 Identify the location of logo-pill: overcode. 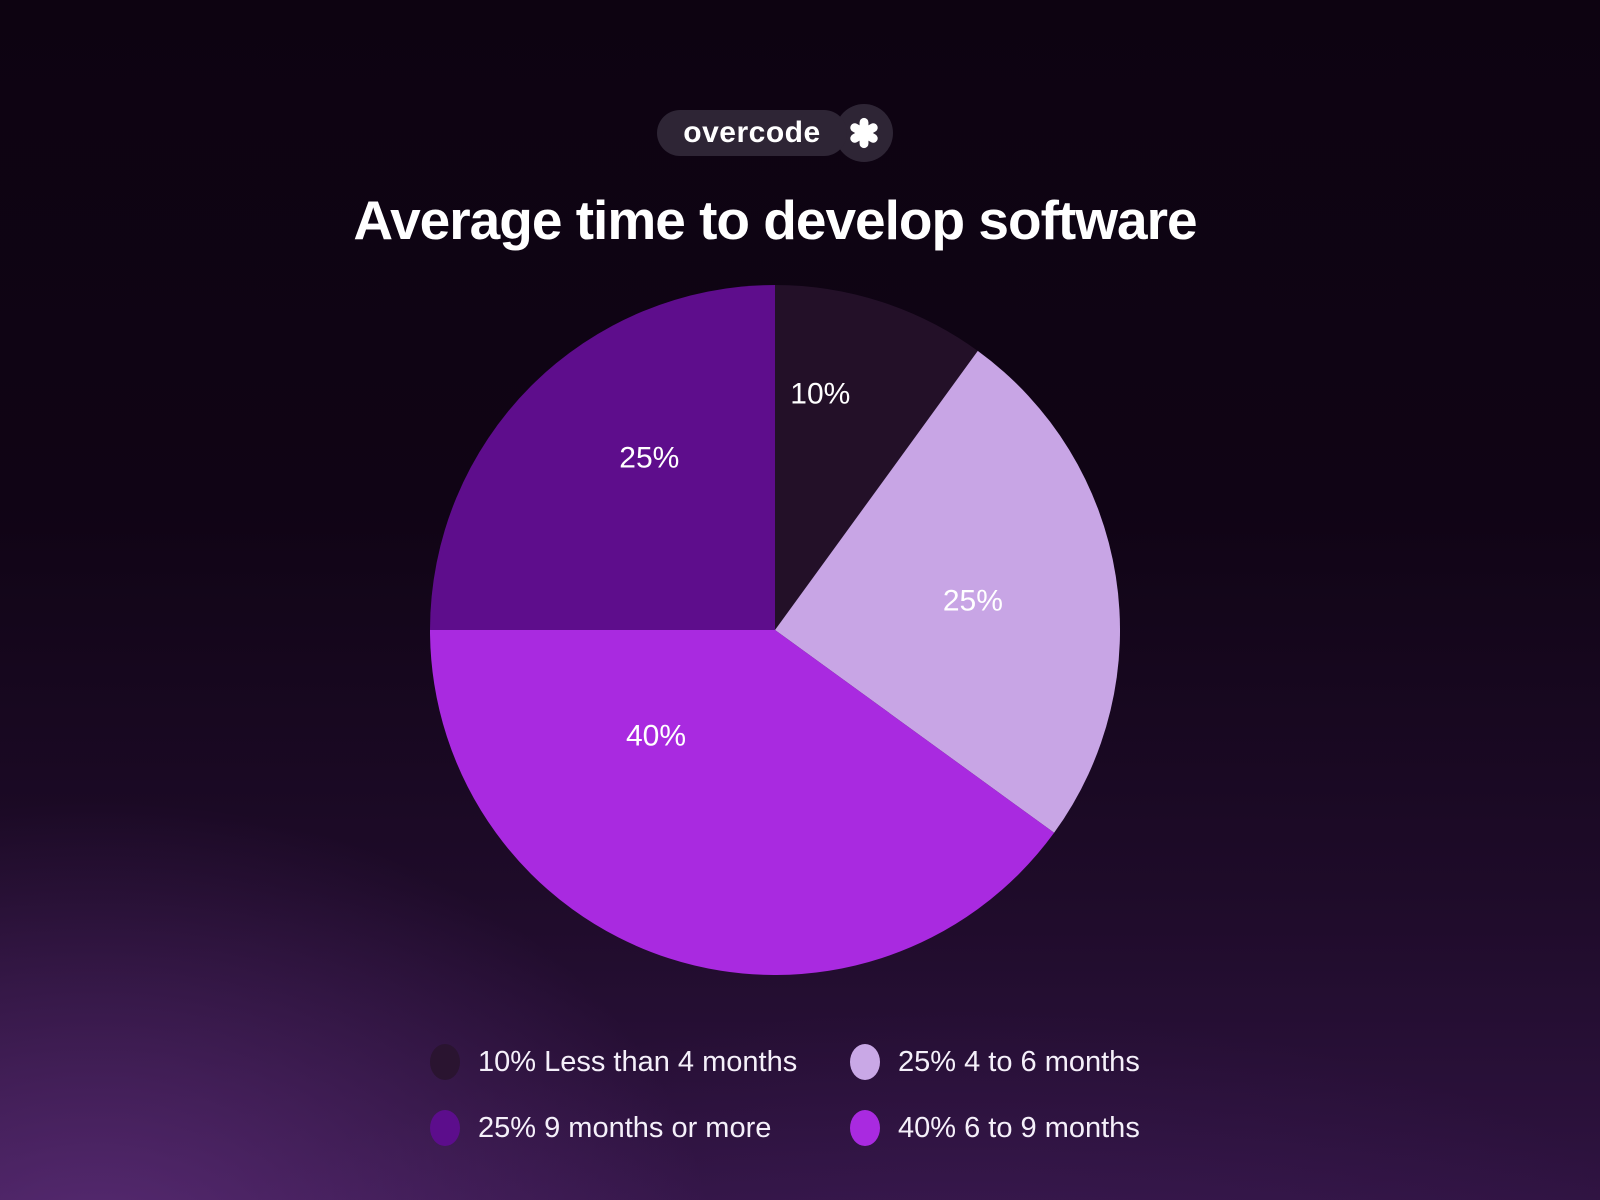
(752, 133).